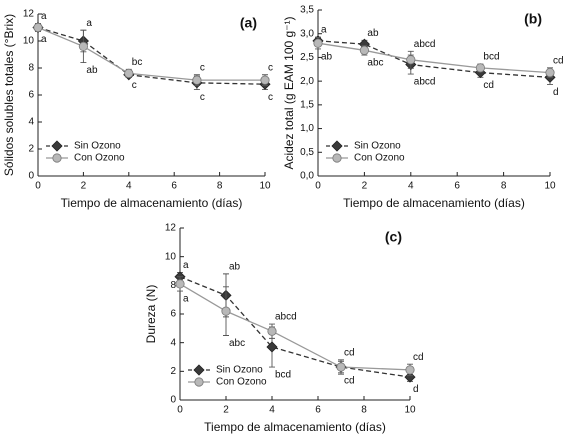 This screenshot has width=566, height=439. Describe the element at coordinates (137, 62) in the screenshot. I see `significance-label: bc` at that location.